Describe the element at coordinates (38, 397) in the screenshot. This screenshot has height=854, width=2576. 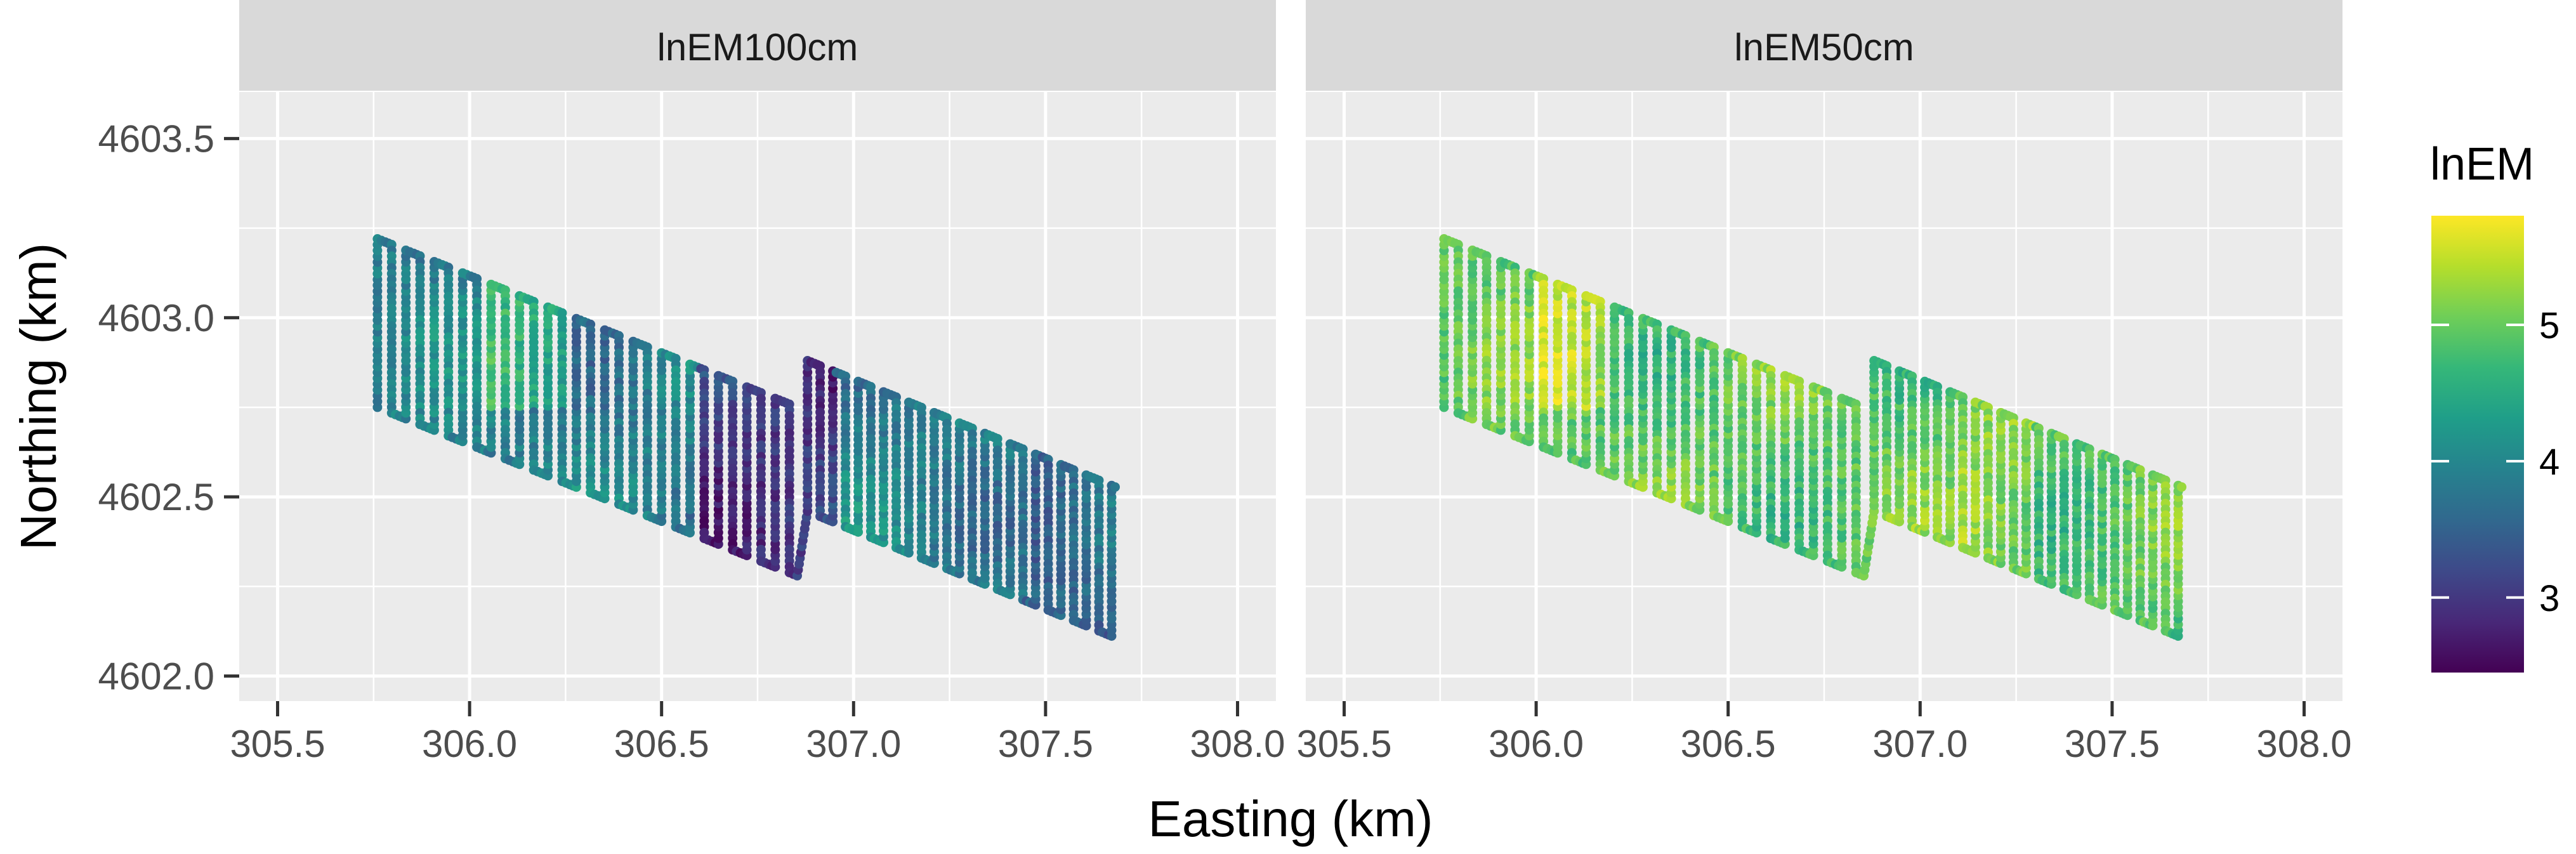
I see `y-axis-title: Northing (km)` at that location.